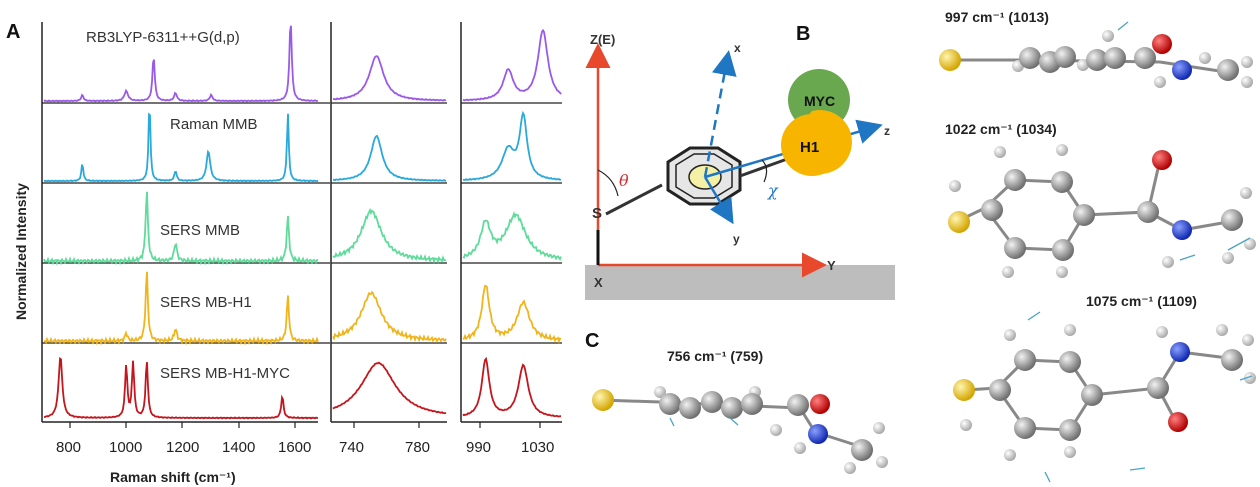  Describe the element at coordinates (1141, 301) in the screenshot. I see `mode-label-1075: 1075 cm⁻¹ (1109)` at that location.